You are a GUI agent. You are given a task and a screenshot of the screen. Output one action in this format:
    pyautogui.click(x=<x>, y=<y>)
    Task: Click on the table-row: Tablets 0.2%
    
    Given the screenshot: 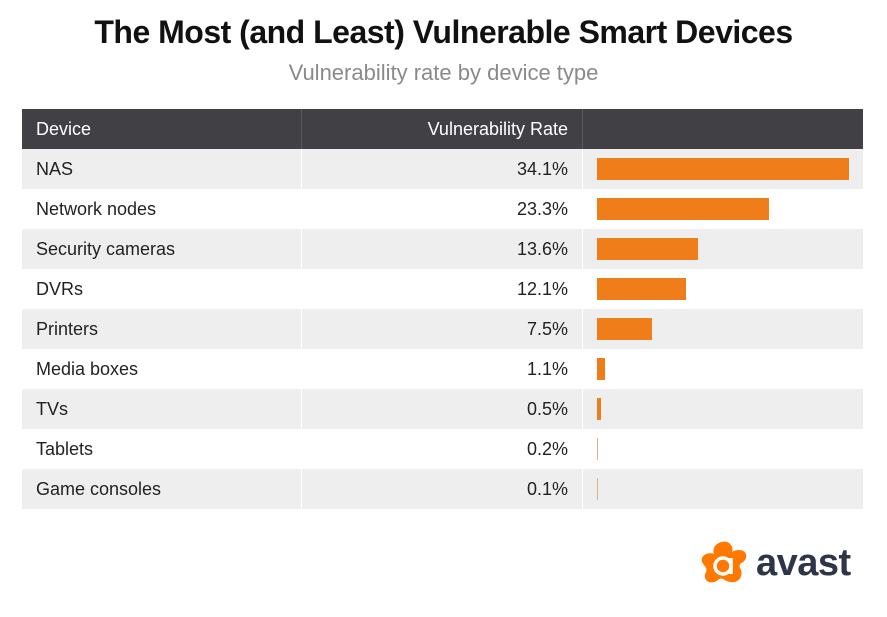 What is the action you would take?
    pyautogui.click(x=442, y=449)
    